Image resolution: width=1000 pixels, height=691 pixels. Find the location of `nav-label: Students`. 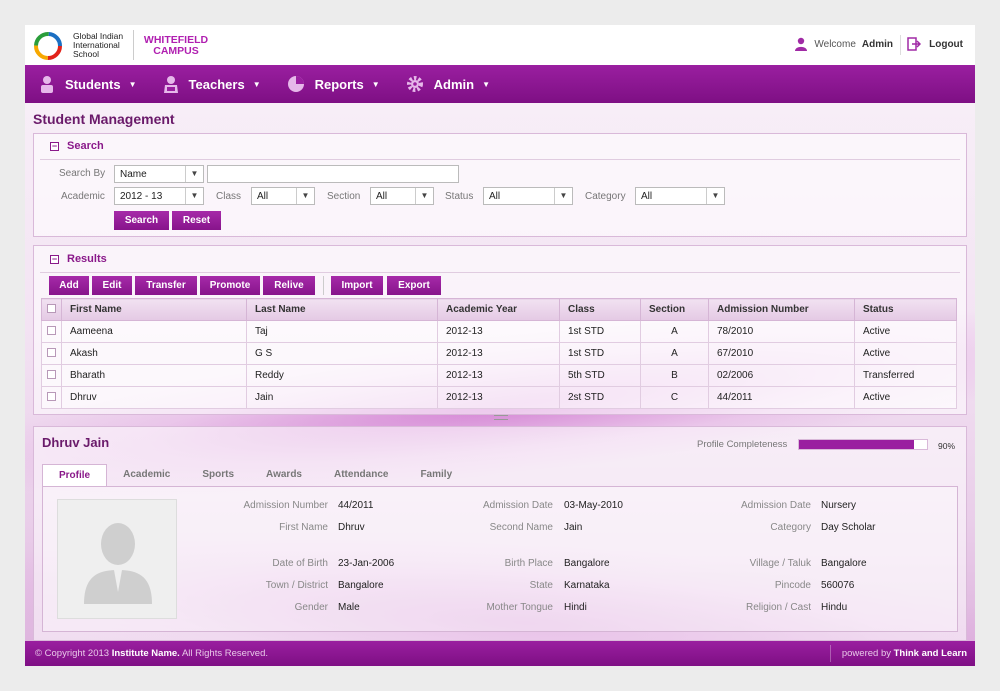

nav-label: Students is located at coordinates (93, 84).